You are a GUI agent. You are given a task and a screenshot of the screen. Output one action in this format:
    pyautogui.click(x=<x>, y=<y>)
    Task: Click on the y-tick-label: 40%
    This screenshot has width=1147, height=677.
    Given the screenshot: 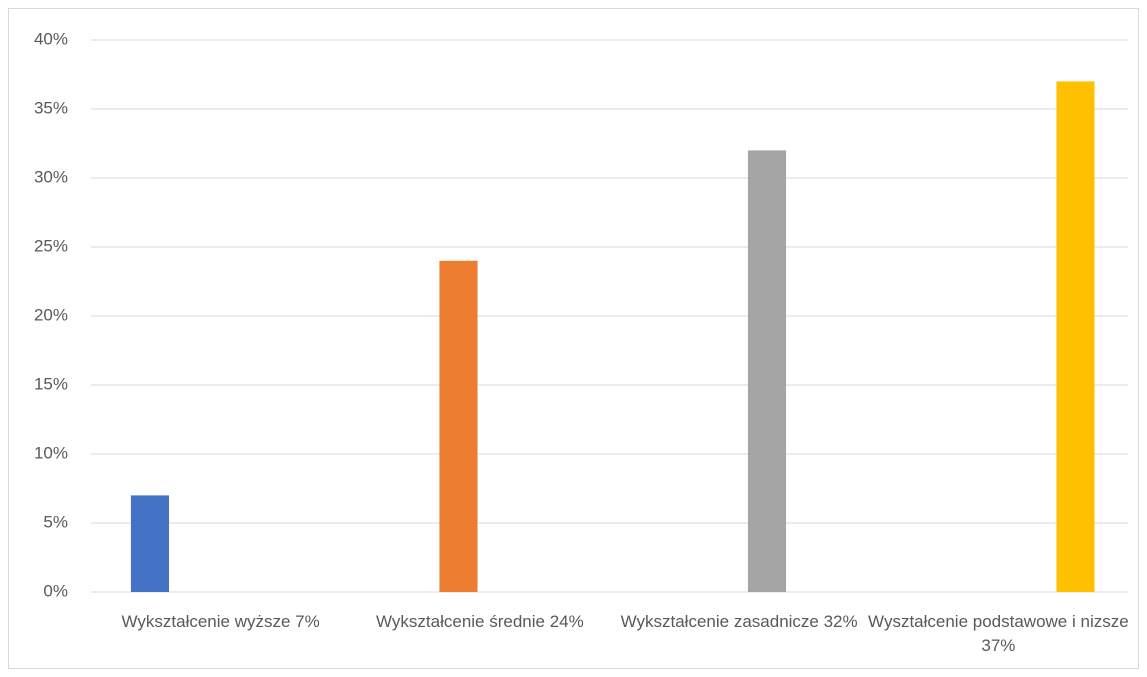 What is the action you would take?
    pyautogui.click(x=51, y=38)
    